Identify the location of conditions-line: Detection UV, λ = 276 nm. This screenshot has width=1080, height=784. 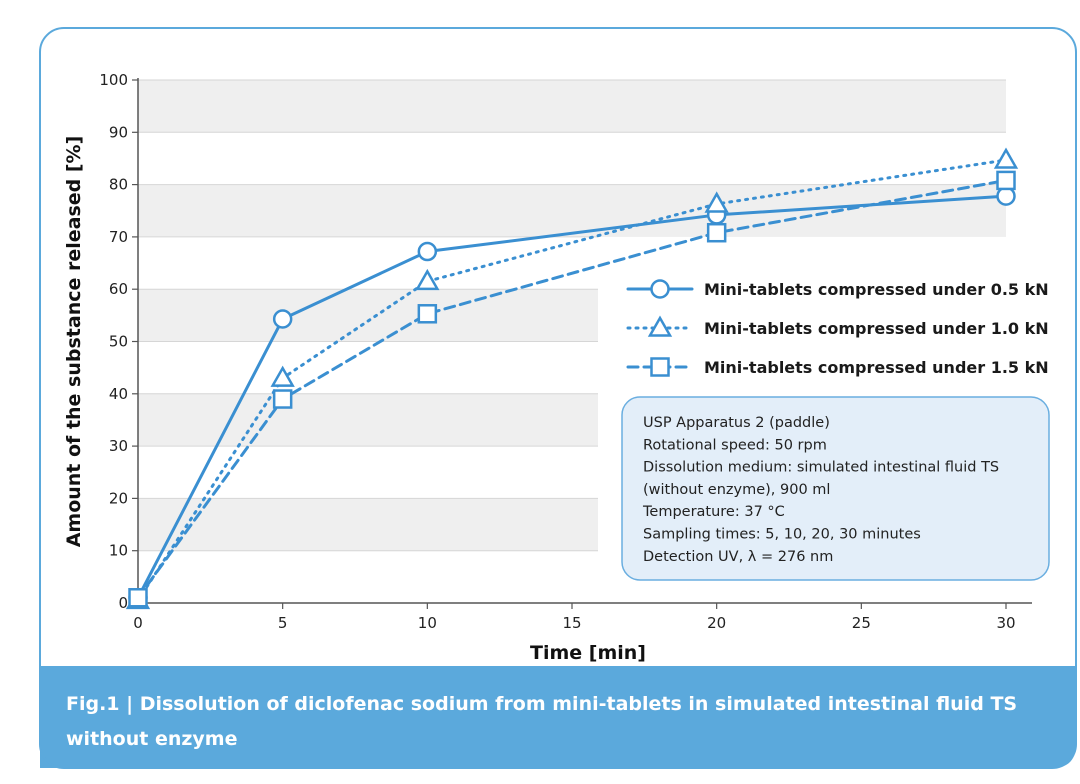
(738, 557).